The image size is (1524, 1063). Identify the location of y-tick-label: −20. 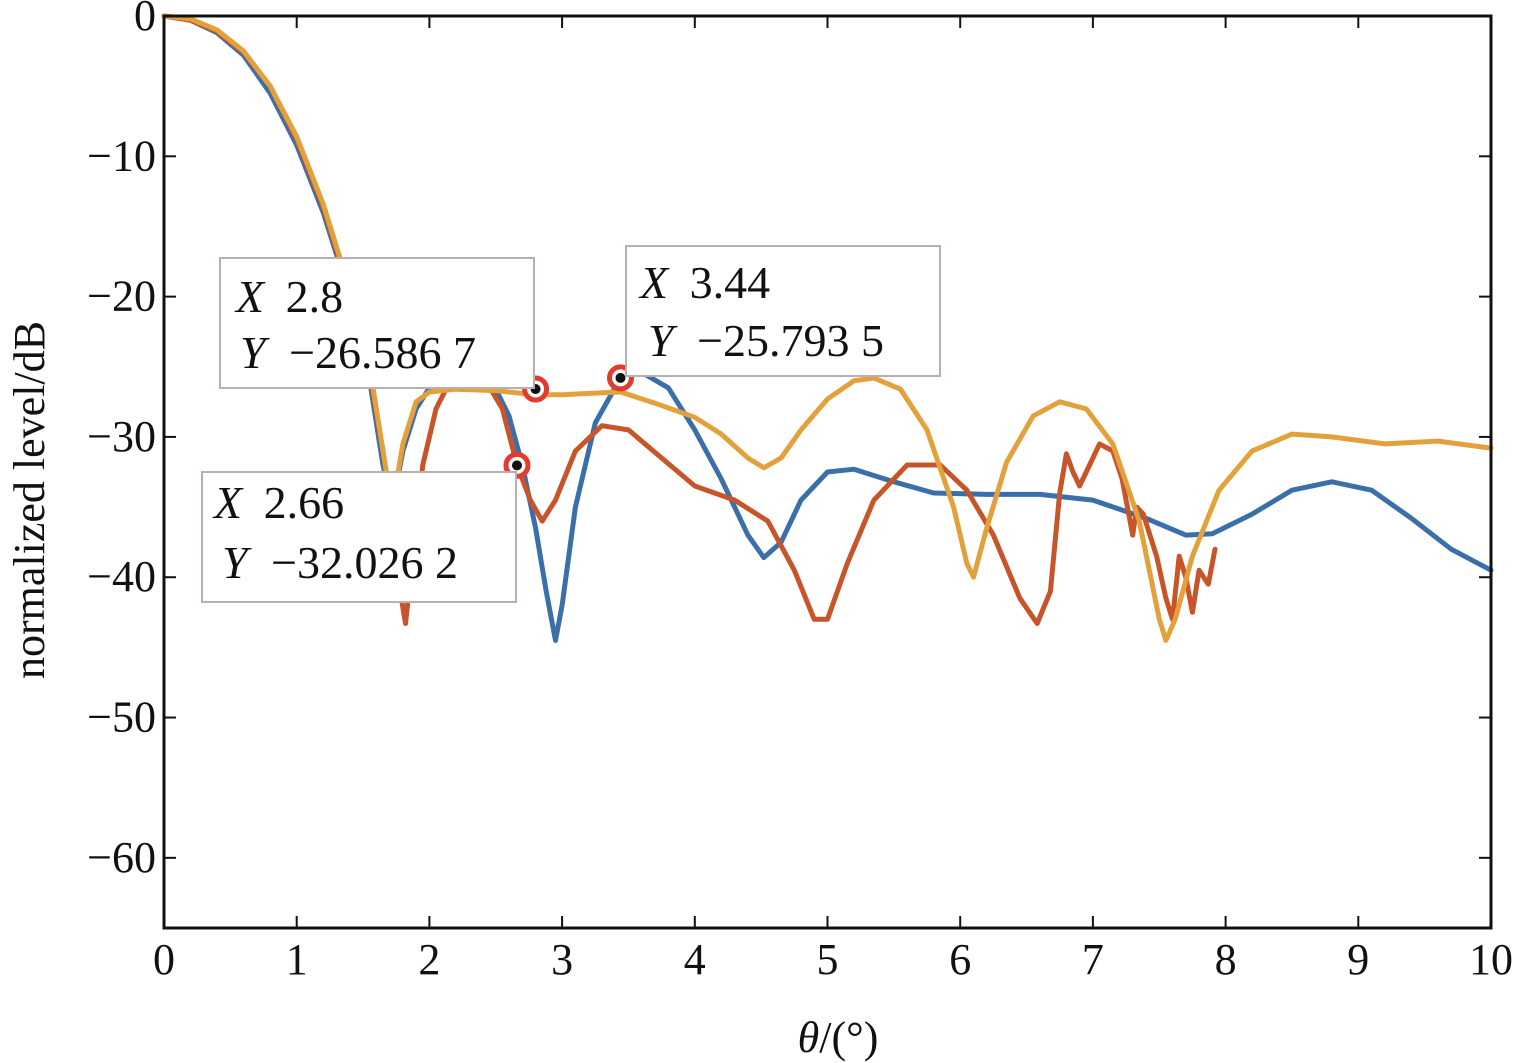
(121, 296).